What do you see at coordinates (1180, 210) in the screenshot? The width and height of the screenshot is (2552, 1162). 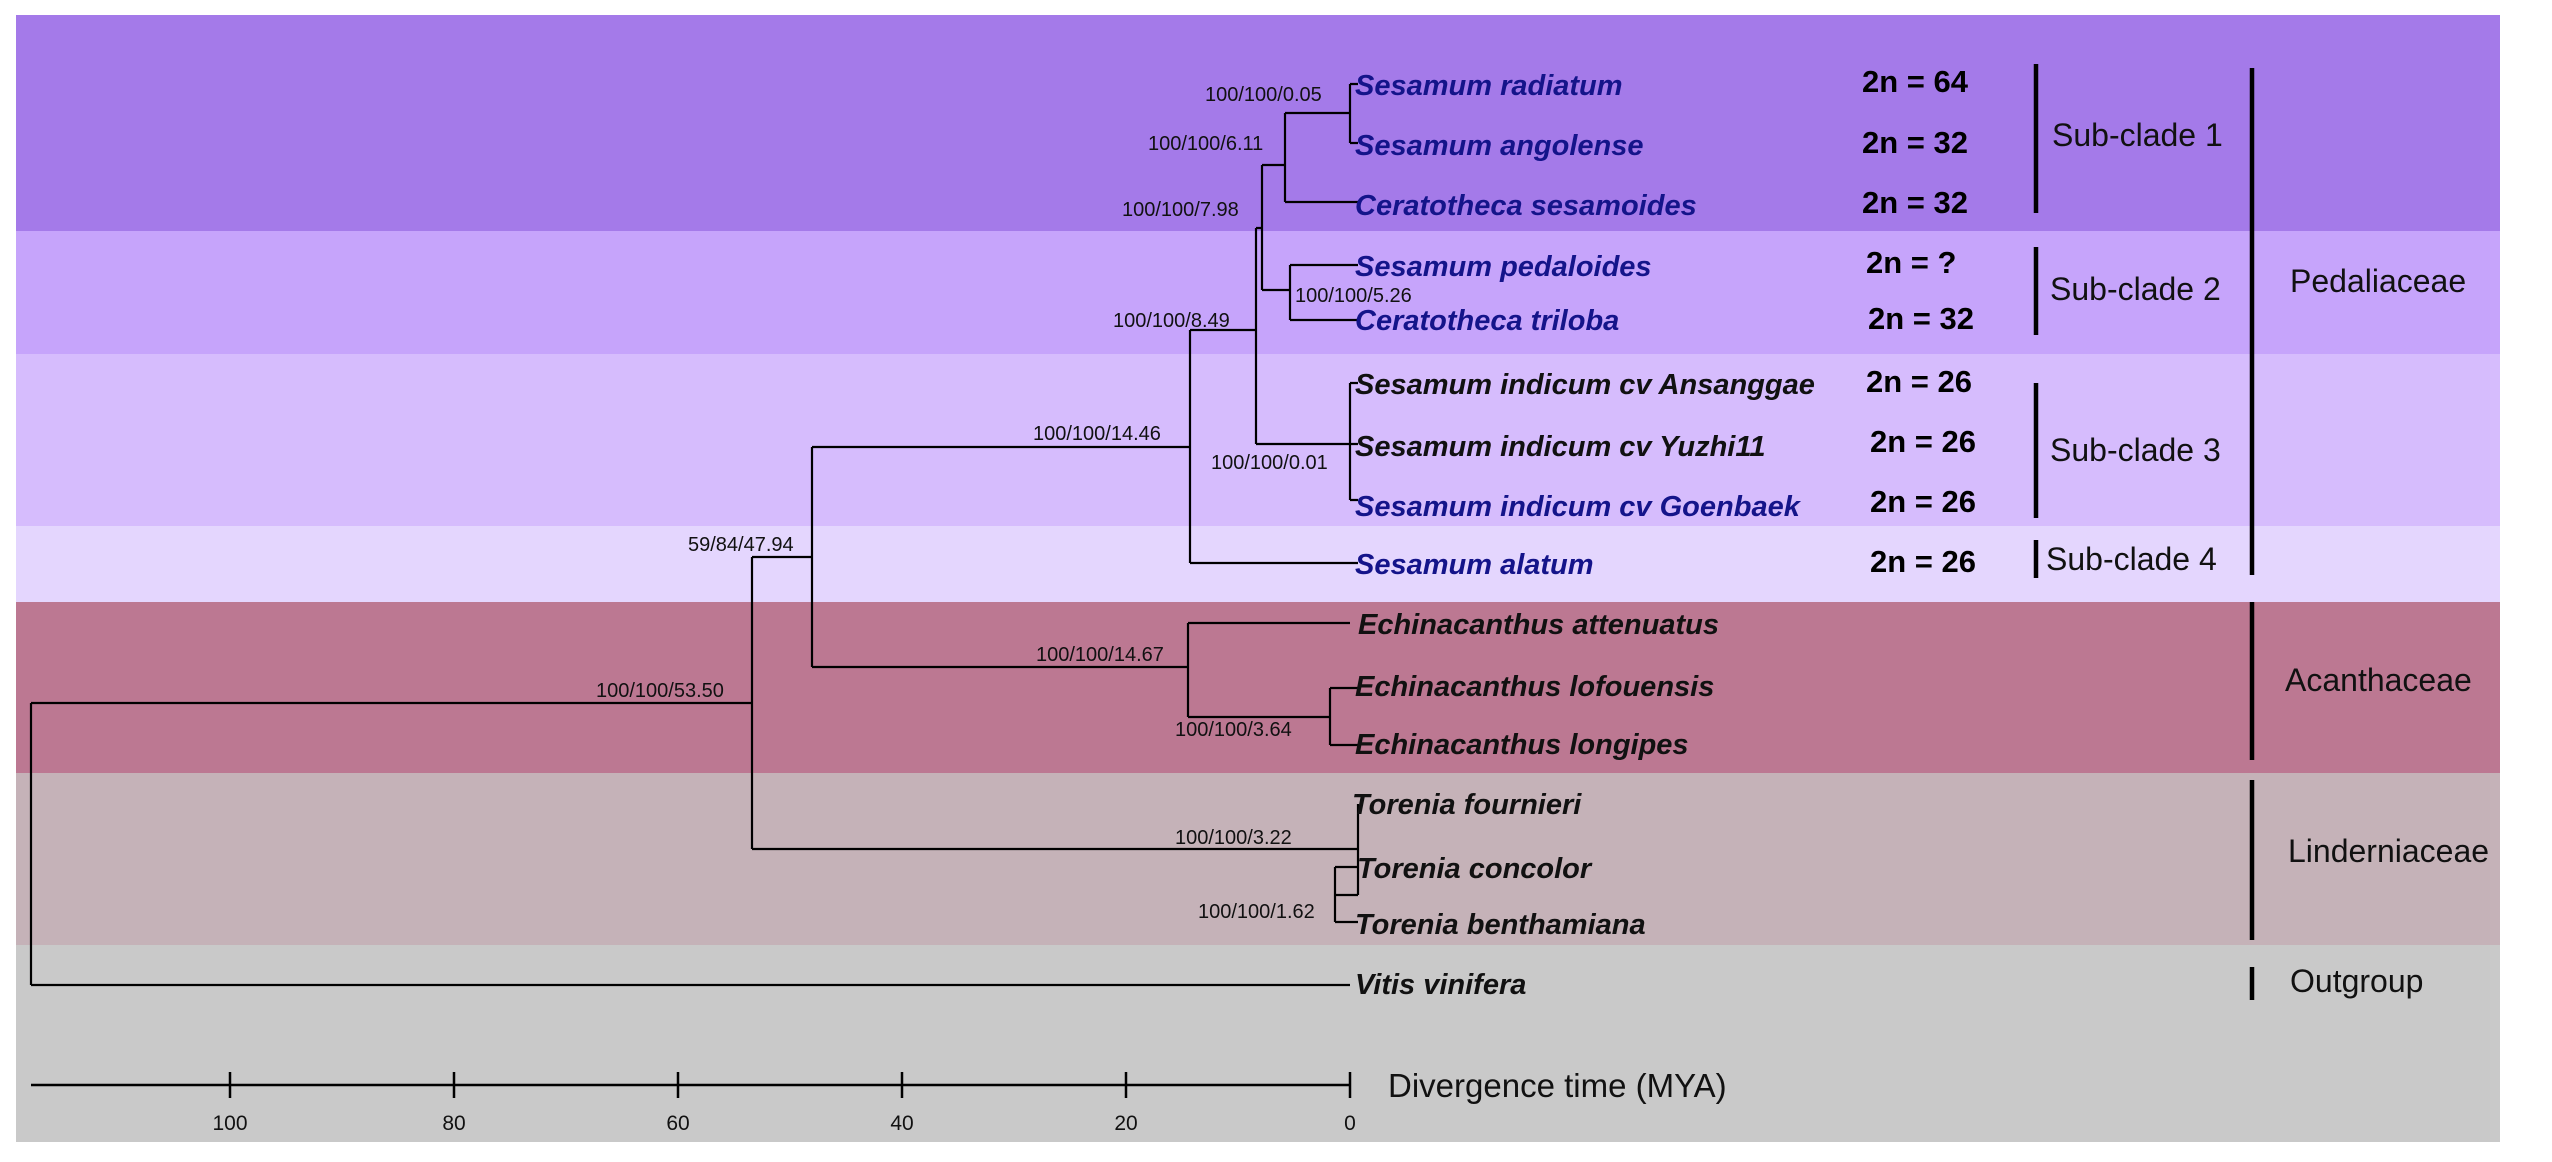 I see `node-label: 100/100/7.98` at bounding box center [1180, 210].